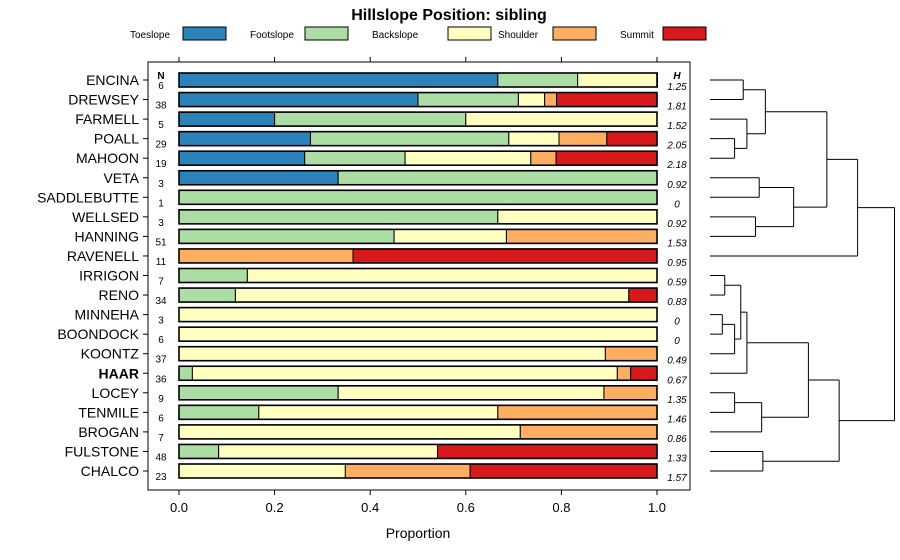 This screenshot has width=900, height=560. What do you see at coordinates (466, 507) in the screenshot?
I see `x-tick-label: 0.6` at bounding box center [466, 507].